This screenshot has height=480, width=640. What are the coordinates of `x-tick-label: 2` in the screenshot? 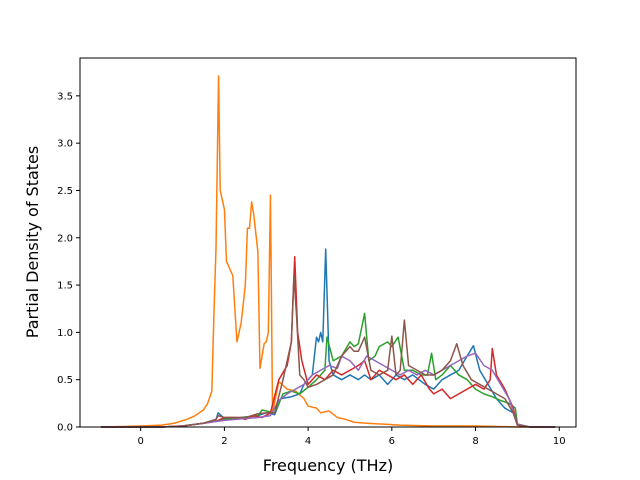 It's located at (224, 441).